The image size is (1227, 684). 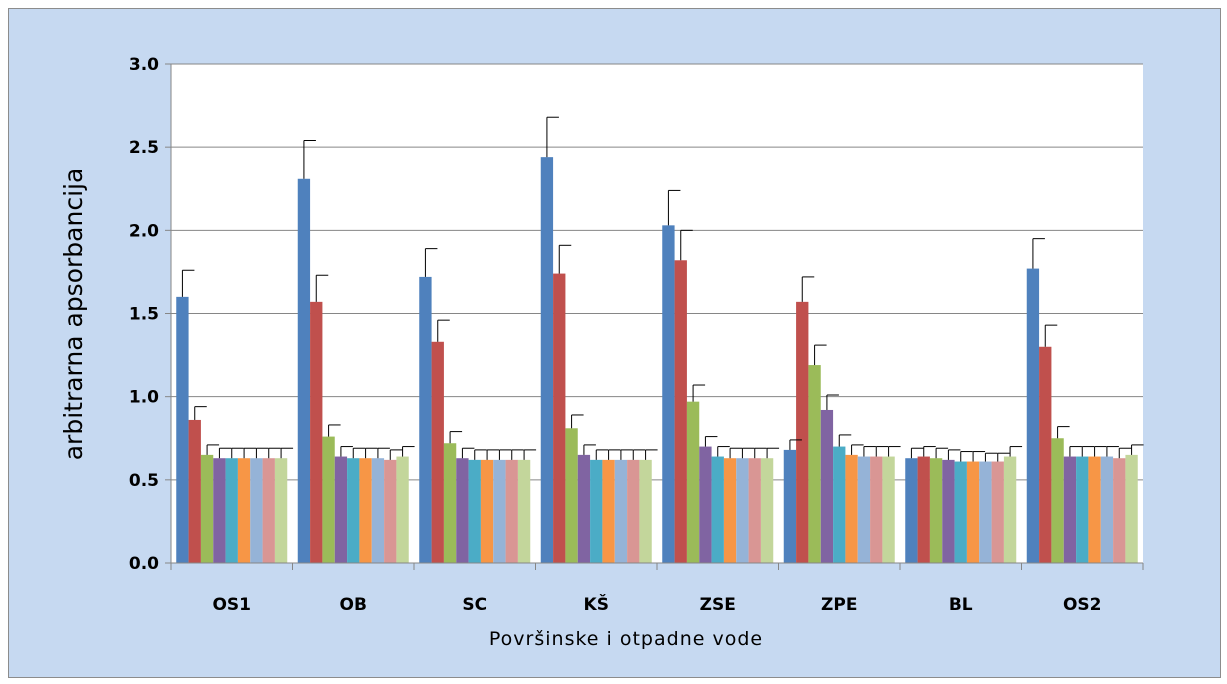 I want to click on x-tick-labels: OS1 OB SC KŠ ZSE ZPE BL OS2, so click(x=656, y=604).